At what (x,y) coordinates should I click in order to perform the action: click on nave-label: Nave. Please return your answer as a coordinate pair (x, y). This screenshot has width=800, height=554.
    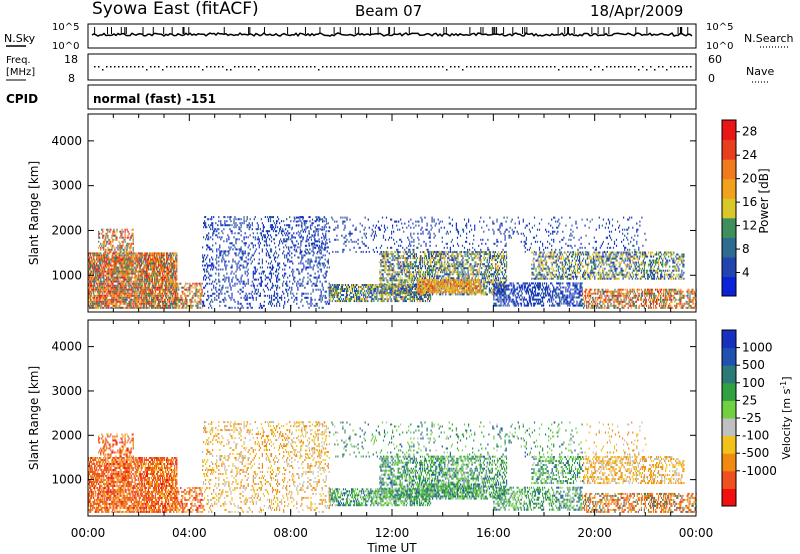
    Looking at the image, I should click on (760, 71).